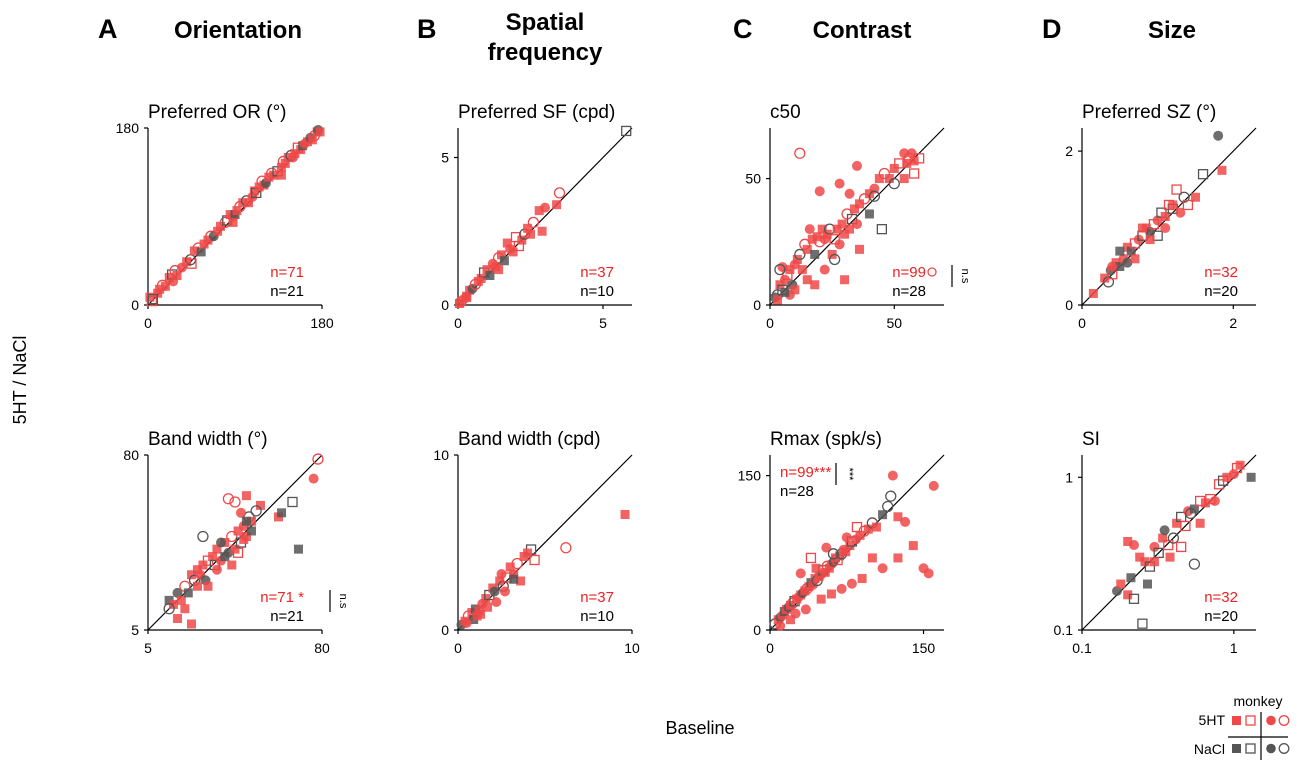 This screenshot has width=1298, height=761. Describe the element at coordinates (699, 728) in the screenshot. I see `x-axis-label: Baseline` at that location.